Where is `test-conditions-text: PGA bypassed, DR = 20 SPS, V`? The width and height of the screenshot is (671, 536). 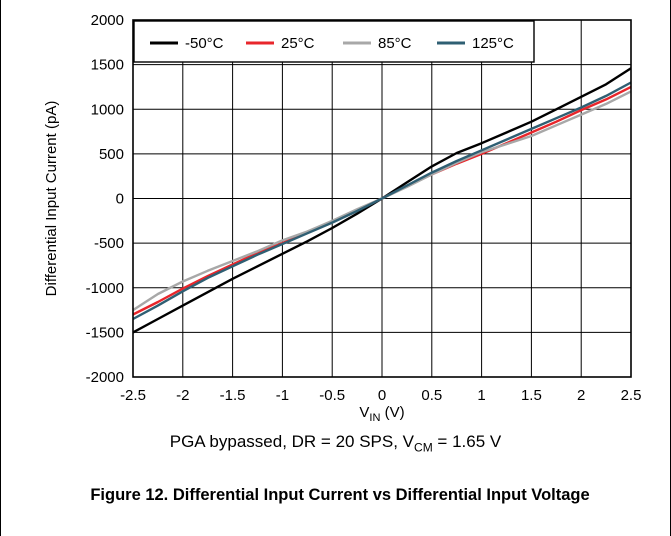
test-conditions-text: PGA bypassed, DR = 20 SPS, V is located at coordinates (292, 441).